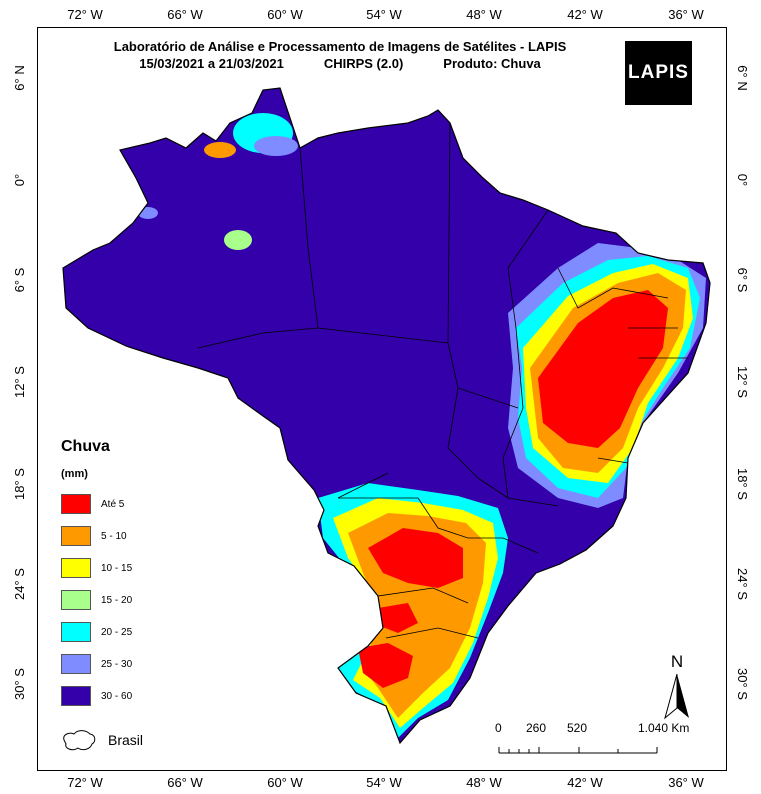  I want to click on legend-label: Até 5, so click(113, 504).